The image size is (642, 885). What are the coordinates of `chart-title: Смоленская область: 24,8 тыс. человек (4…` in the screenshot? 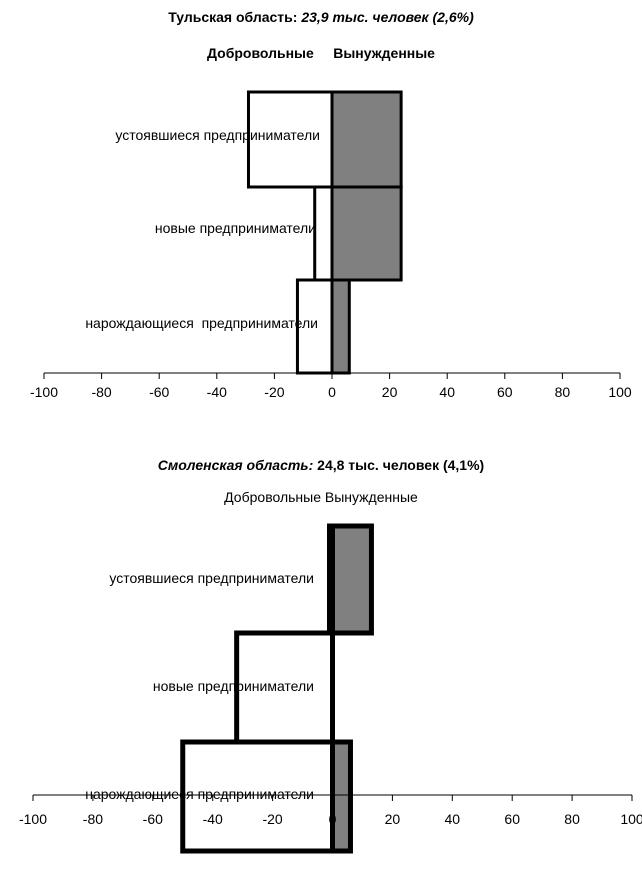 It's located at (321, 465).